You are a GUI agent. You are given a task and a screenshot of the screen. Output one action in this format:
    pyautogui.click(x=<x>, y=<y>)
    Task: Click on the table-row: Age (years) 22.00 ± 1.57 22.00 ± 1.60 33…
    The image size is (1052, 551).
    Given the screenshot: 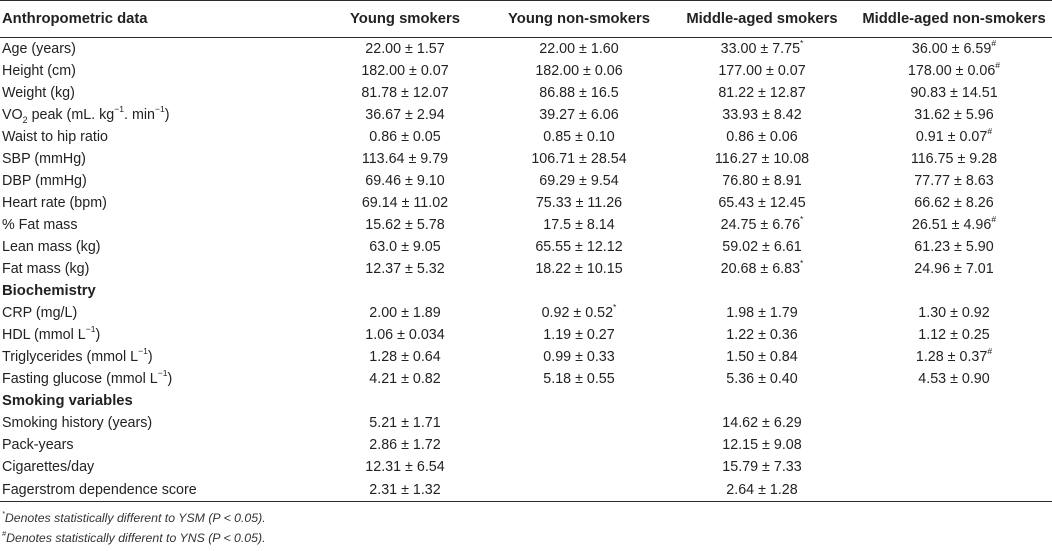 What is the action you would take?
    pyautogui.click(x=526, y=49)
    